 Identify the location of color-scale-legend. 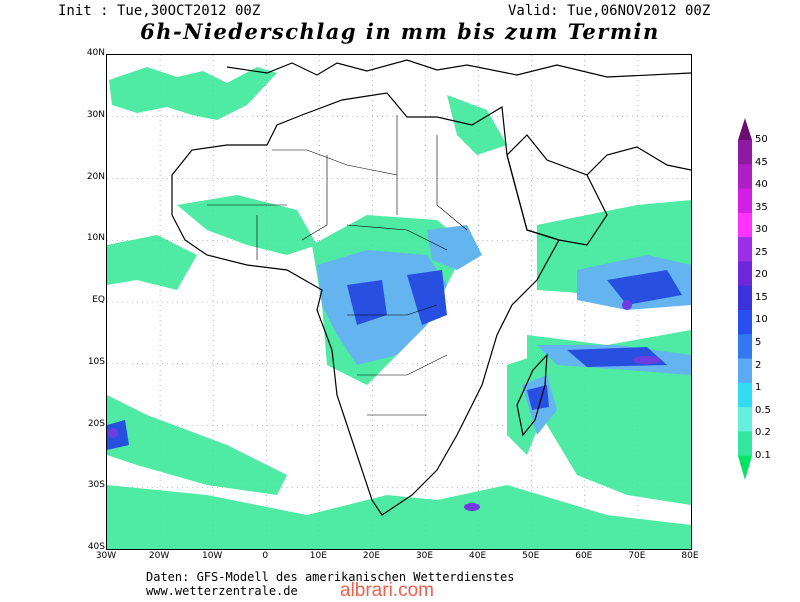
(745, 299).